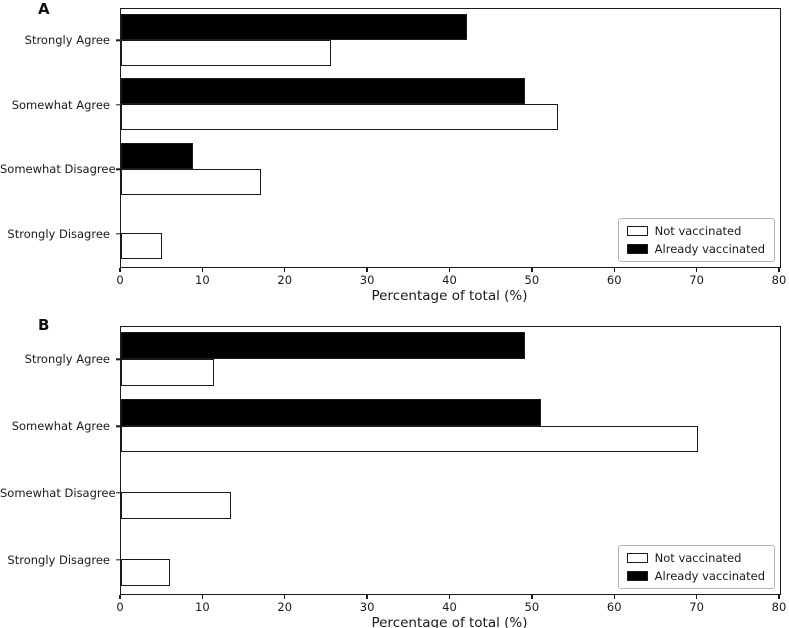 Image resolution: width=789 pixels, height=628 pixels. What do you see at coordinates (44, 325) in the screenshot?
I see `panel-b-label: B` at bounding box center [44, 325].